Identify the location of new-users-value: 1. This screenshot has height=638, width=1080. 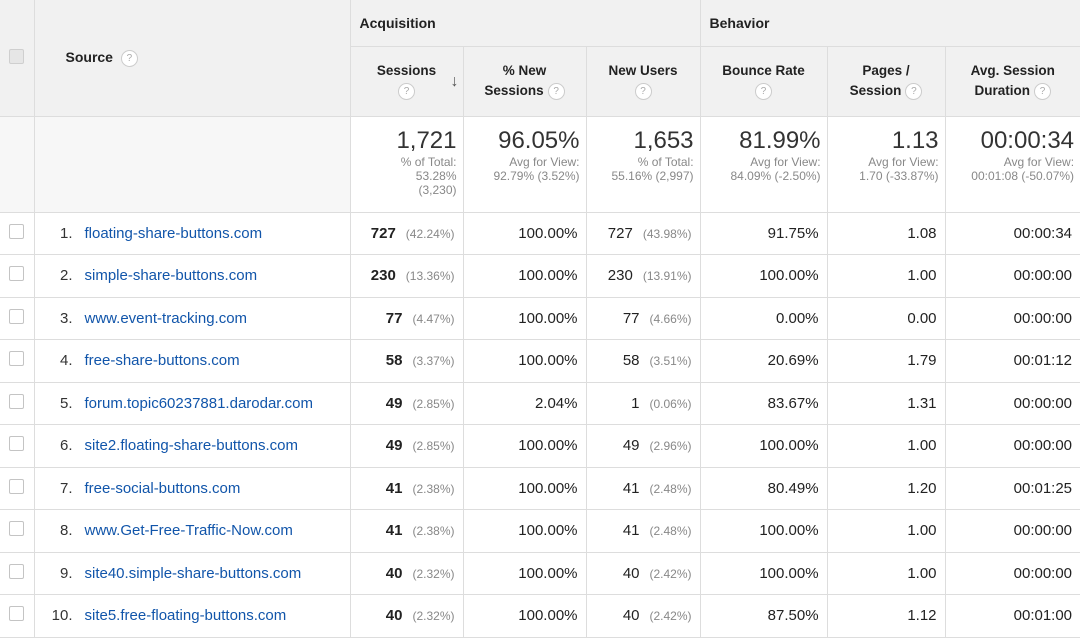
(635, 403).